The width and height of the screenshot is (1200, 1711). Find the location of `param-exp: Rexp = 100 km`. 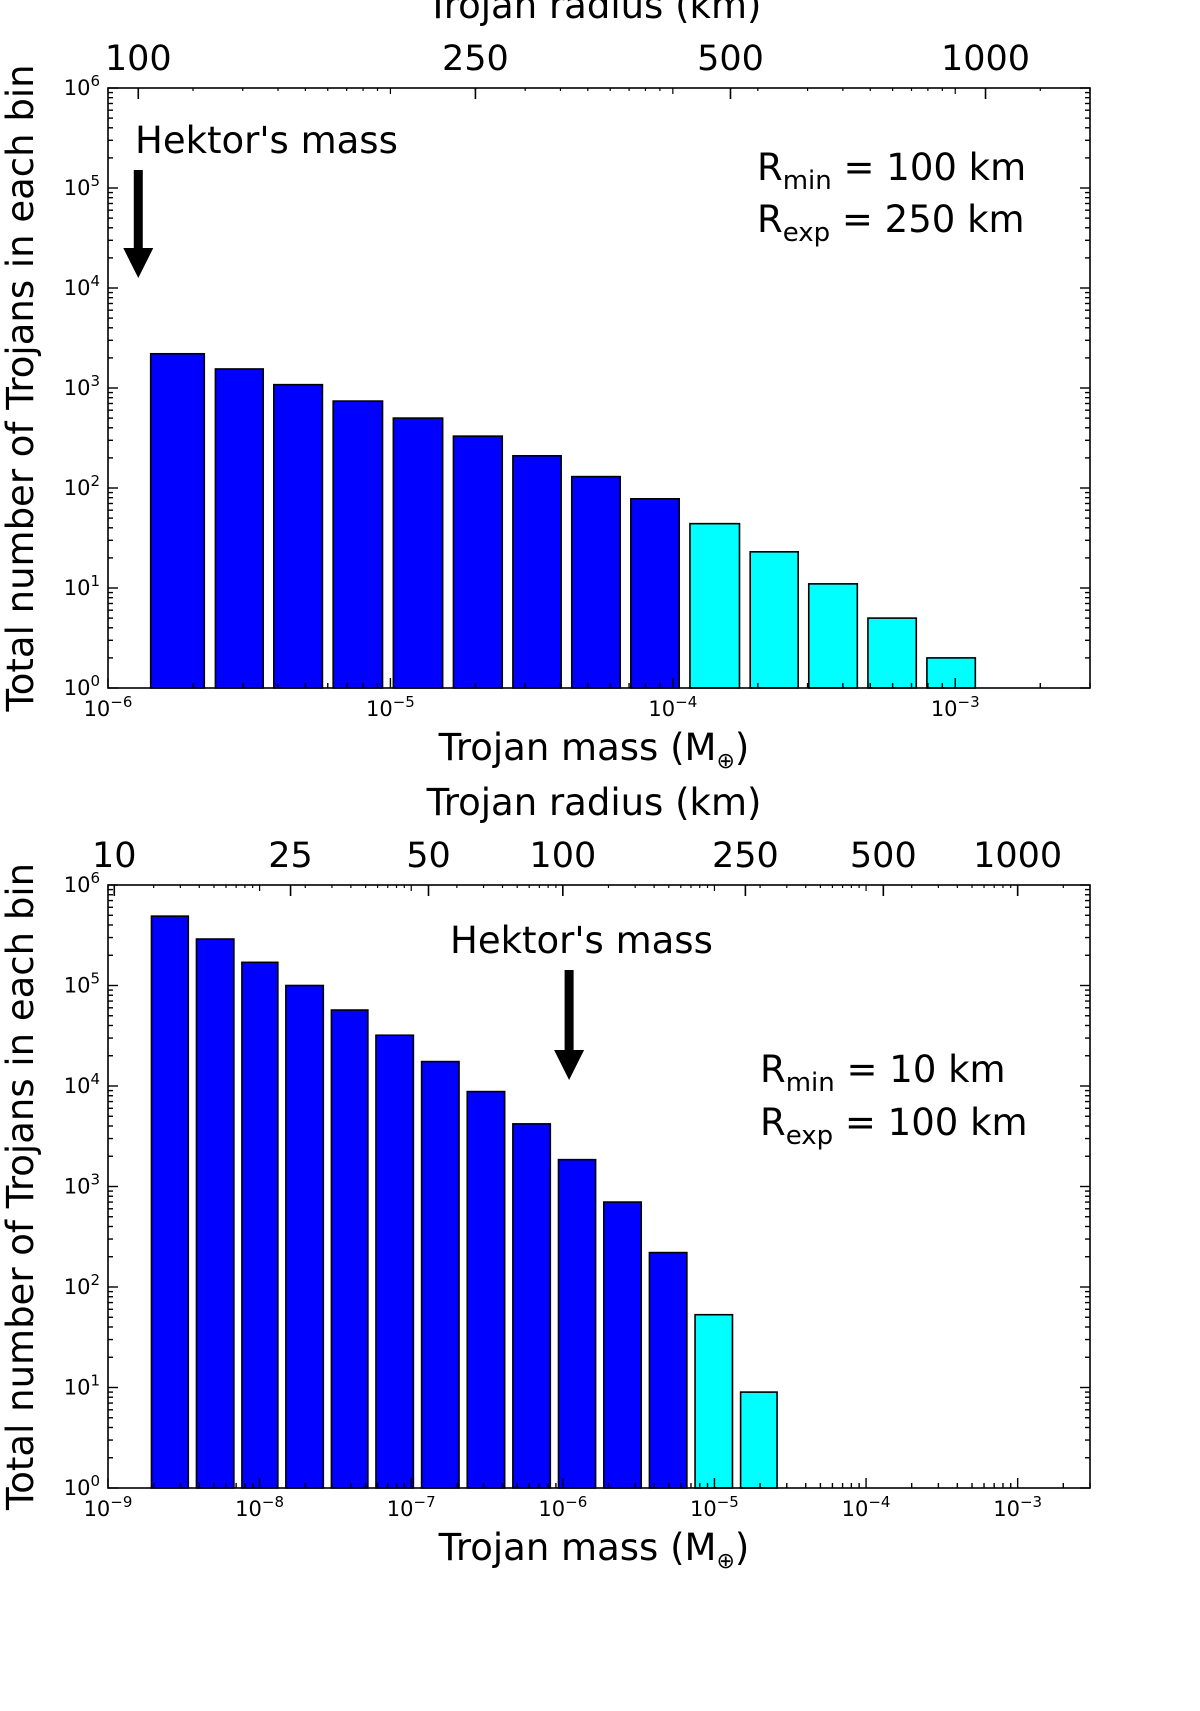

param-exp: Rexp = 100 km is located at coordinates (894, 1126).